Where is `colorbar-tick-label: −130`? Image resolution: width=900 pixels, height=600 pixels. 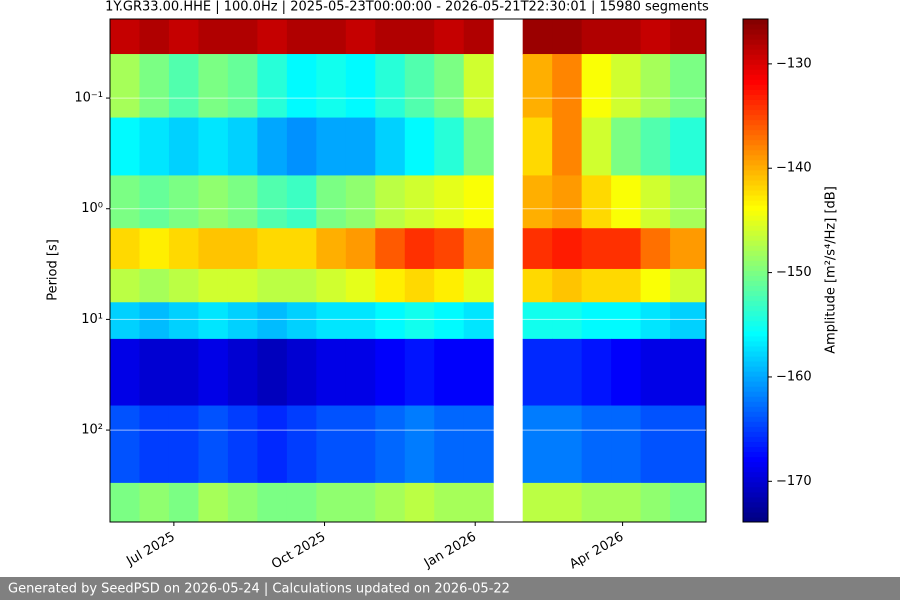 colorbar-tick-label: −130 is located at coordinates (794, 63).